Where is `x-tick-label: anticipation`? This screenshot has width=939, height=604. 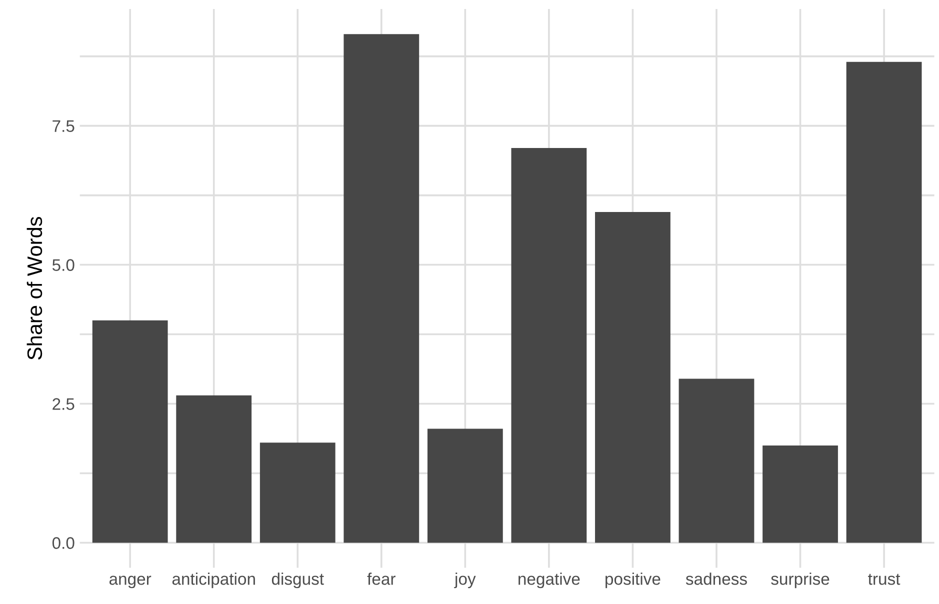 x-tick-label: anticipation is located at coordinates (213, 580).